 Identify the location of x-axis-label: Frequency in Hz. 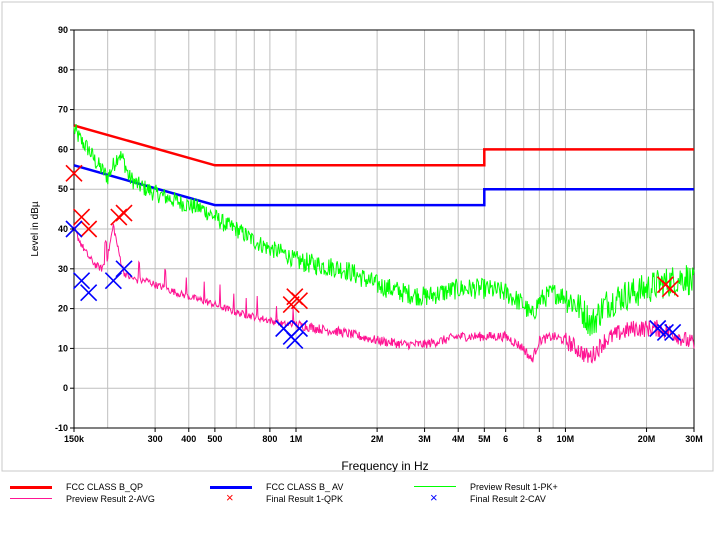
(384, 465).